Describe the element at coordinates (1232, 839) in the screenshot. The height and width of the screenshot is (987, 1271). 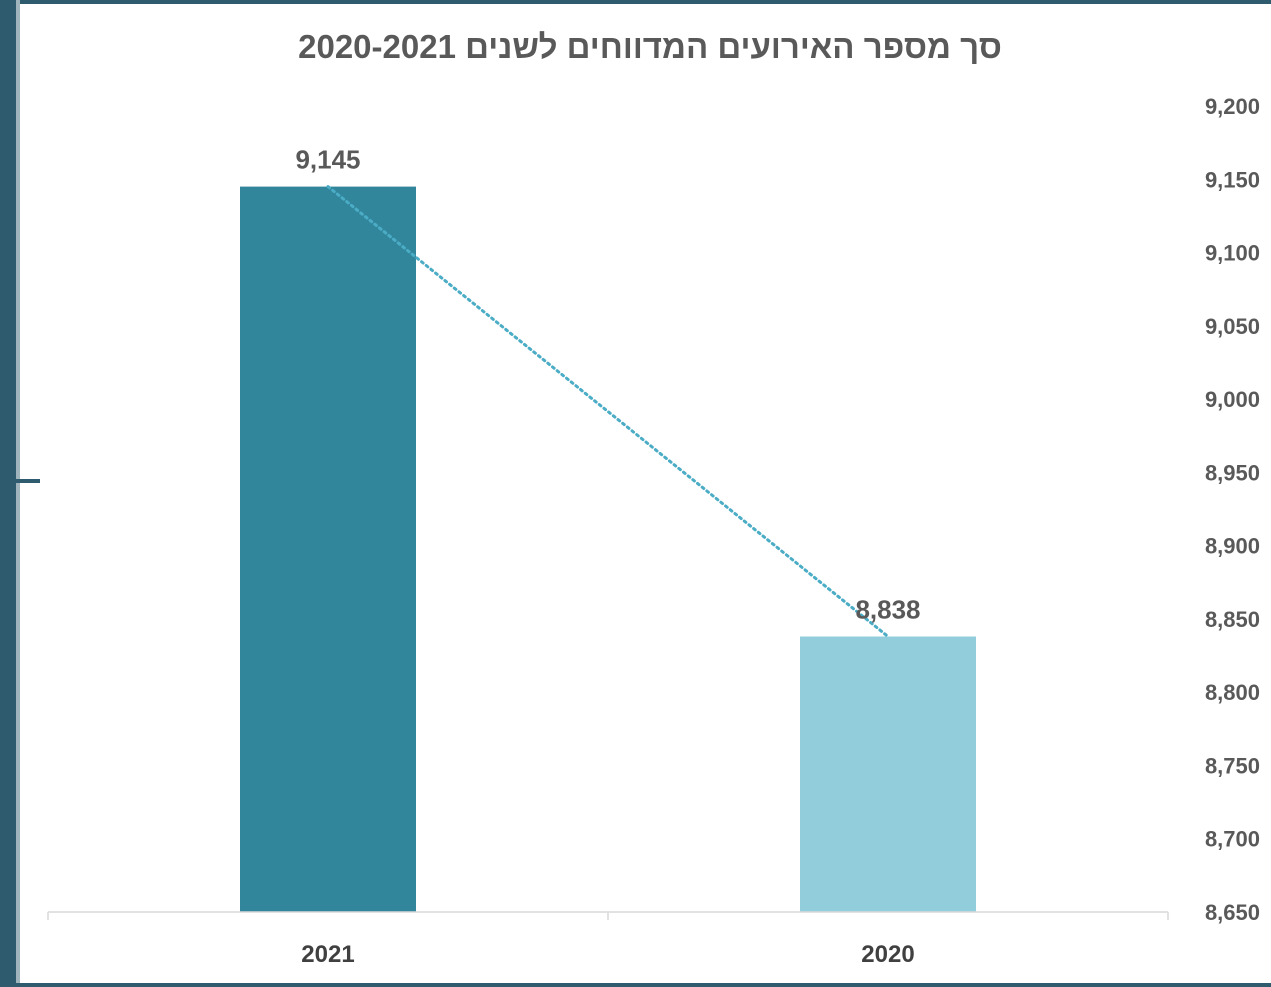
I see `y-tick-label: 8,700` at that location.